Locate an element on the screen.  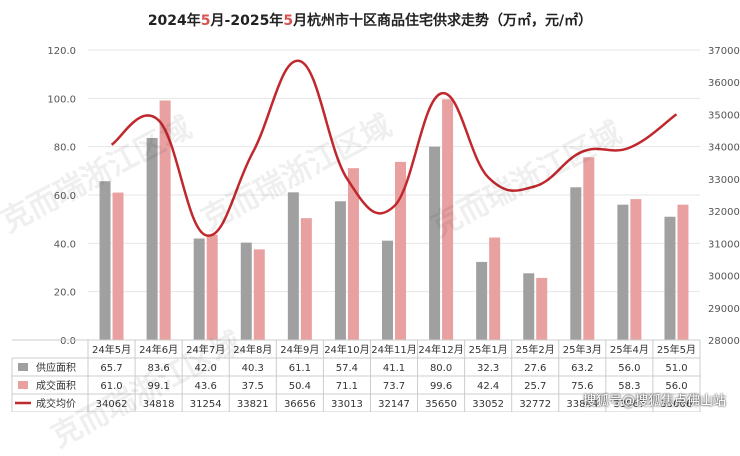
data-label-成交面积: 50.4 is located at coordinates (300, 386).